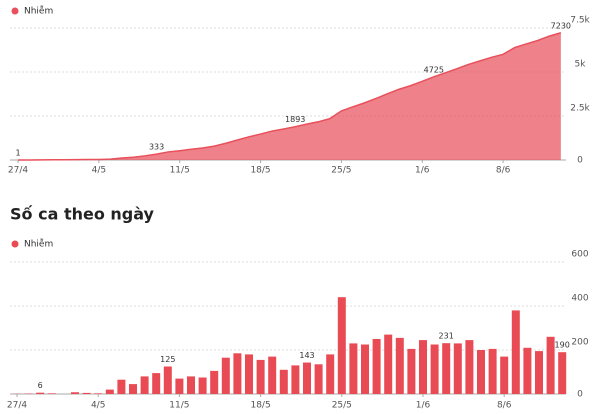 This screenshot has width=600, height=414. What do you see at coordinates (446, 336) in the screenshot?
I see `data-label: 231` at bounding box center [446, 336].